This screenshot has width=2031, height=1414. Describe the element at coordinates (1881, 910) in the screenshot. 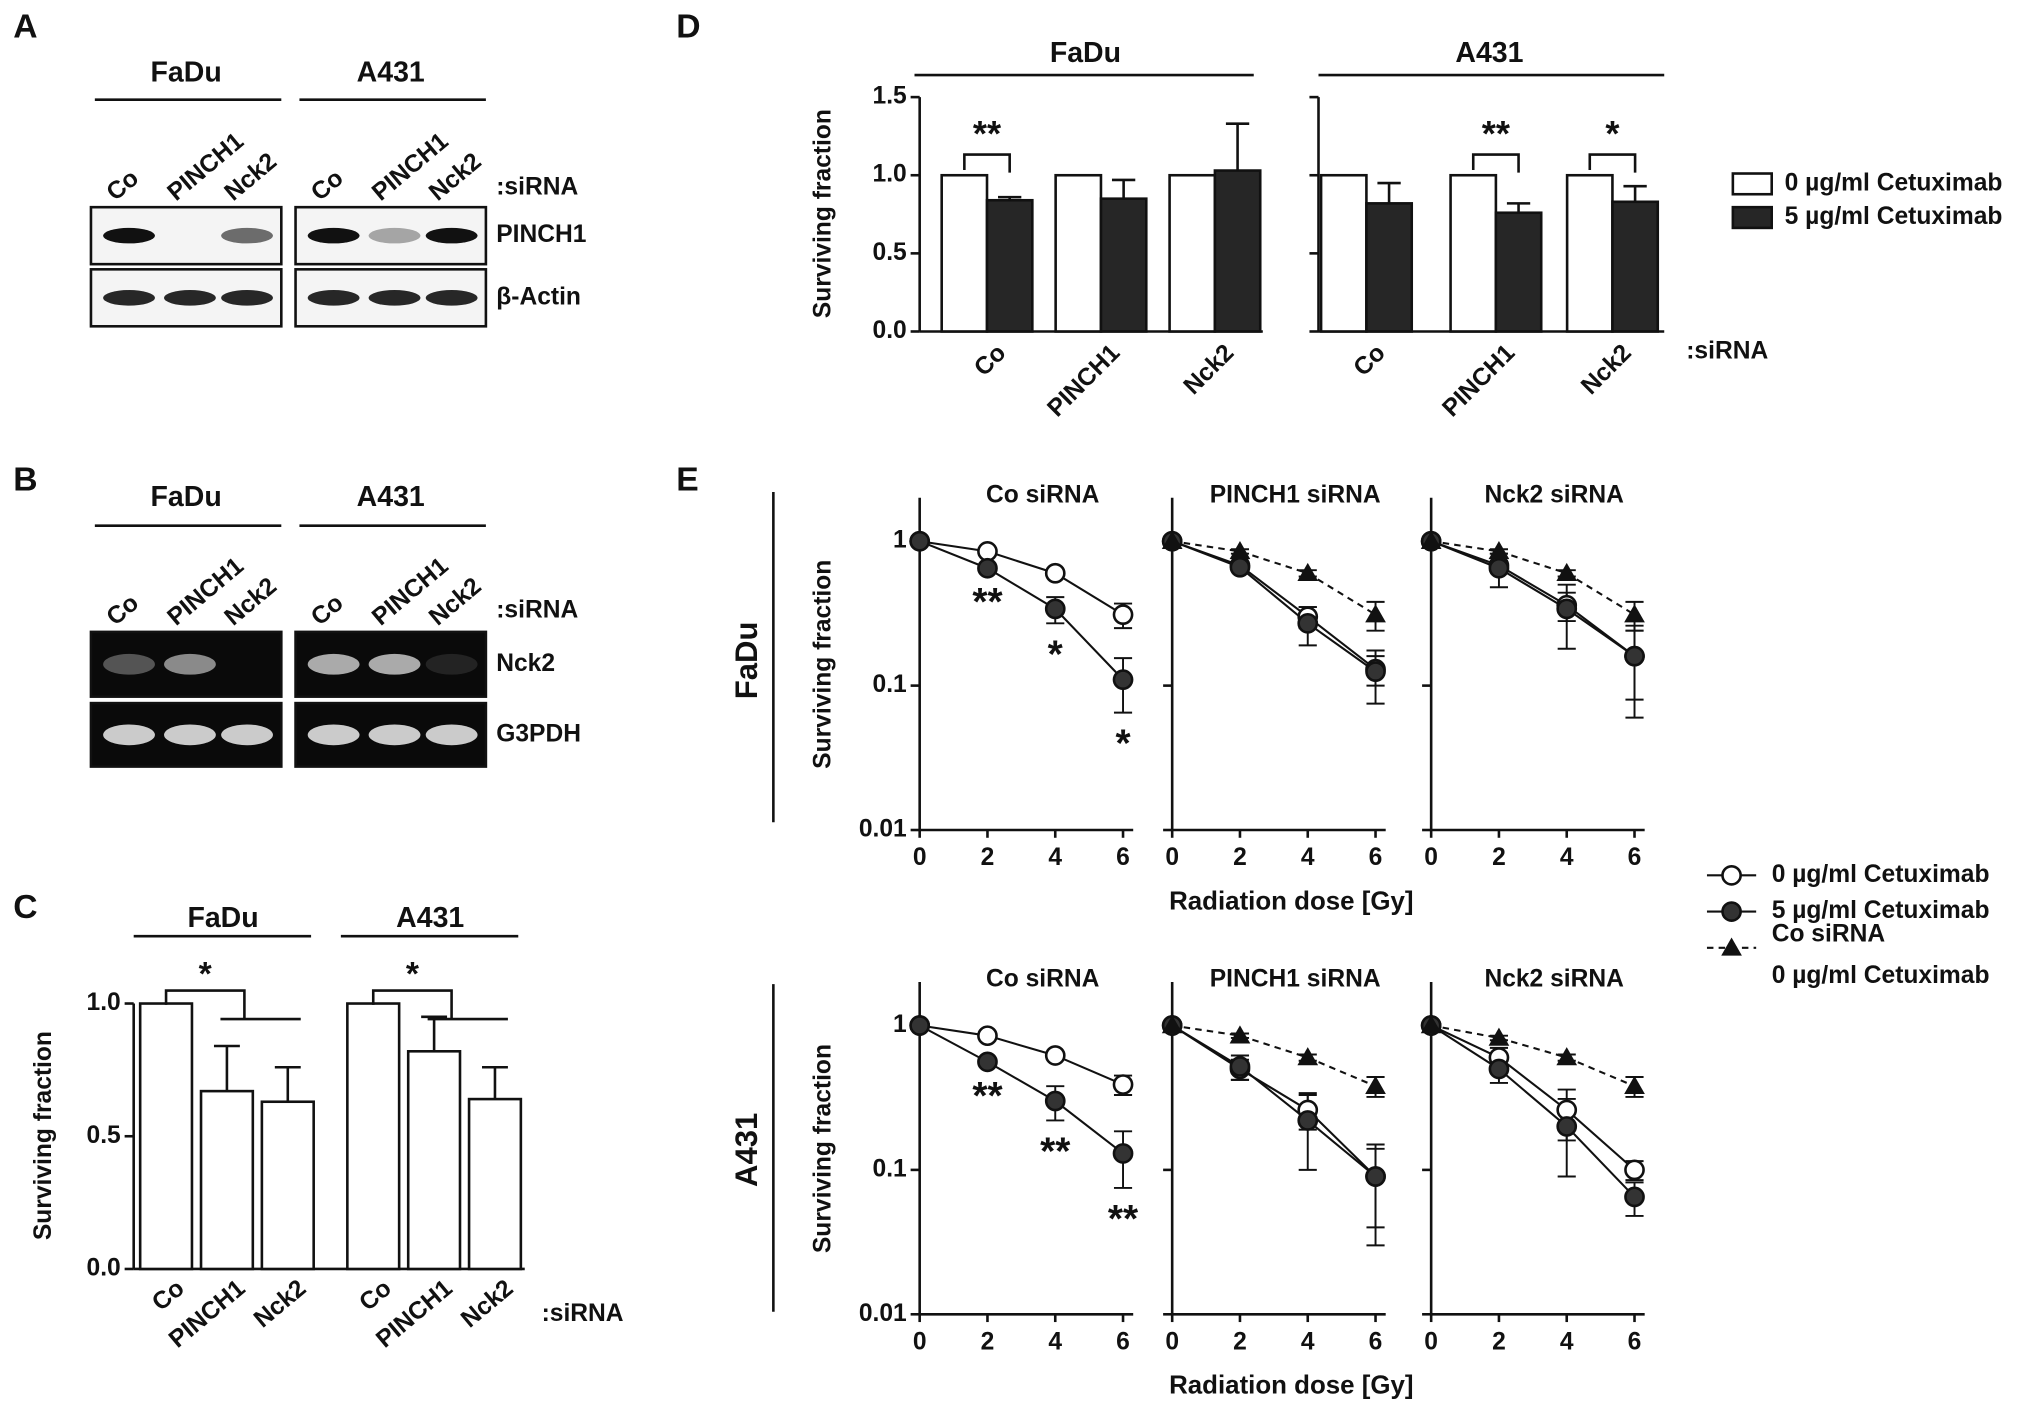

I see `legend-label: 5 µg/ml Cetuximab` at that location.